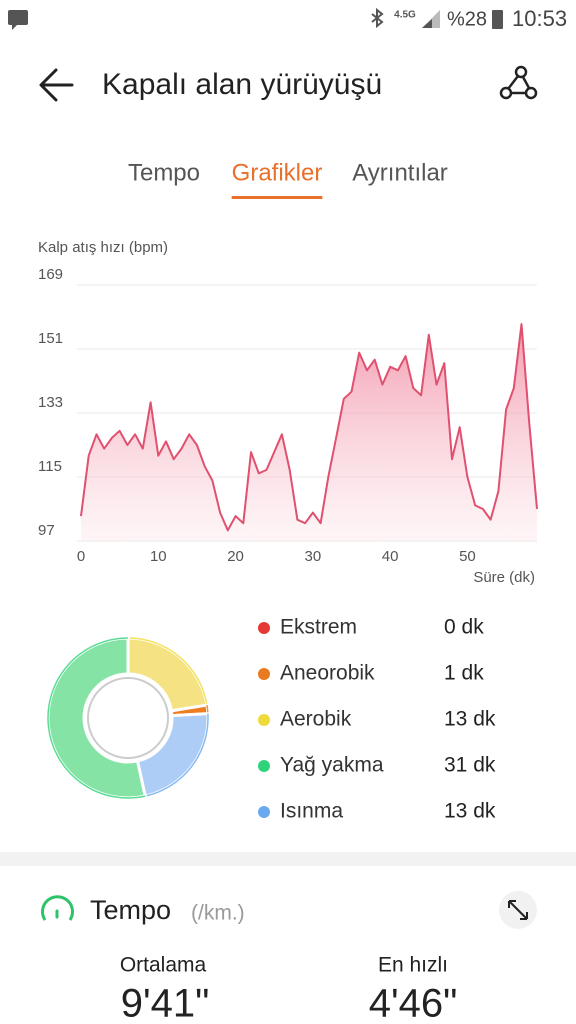  What do you see at coordinates (158, 556) in the screenshot?
I see `x-tick-label: 10` at bounding box center [158, 556].